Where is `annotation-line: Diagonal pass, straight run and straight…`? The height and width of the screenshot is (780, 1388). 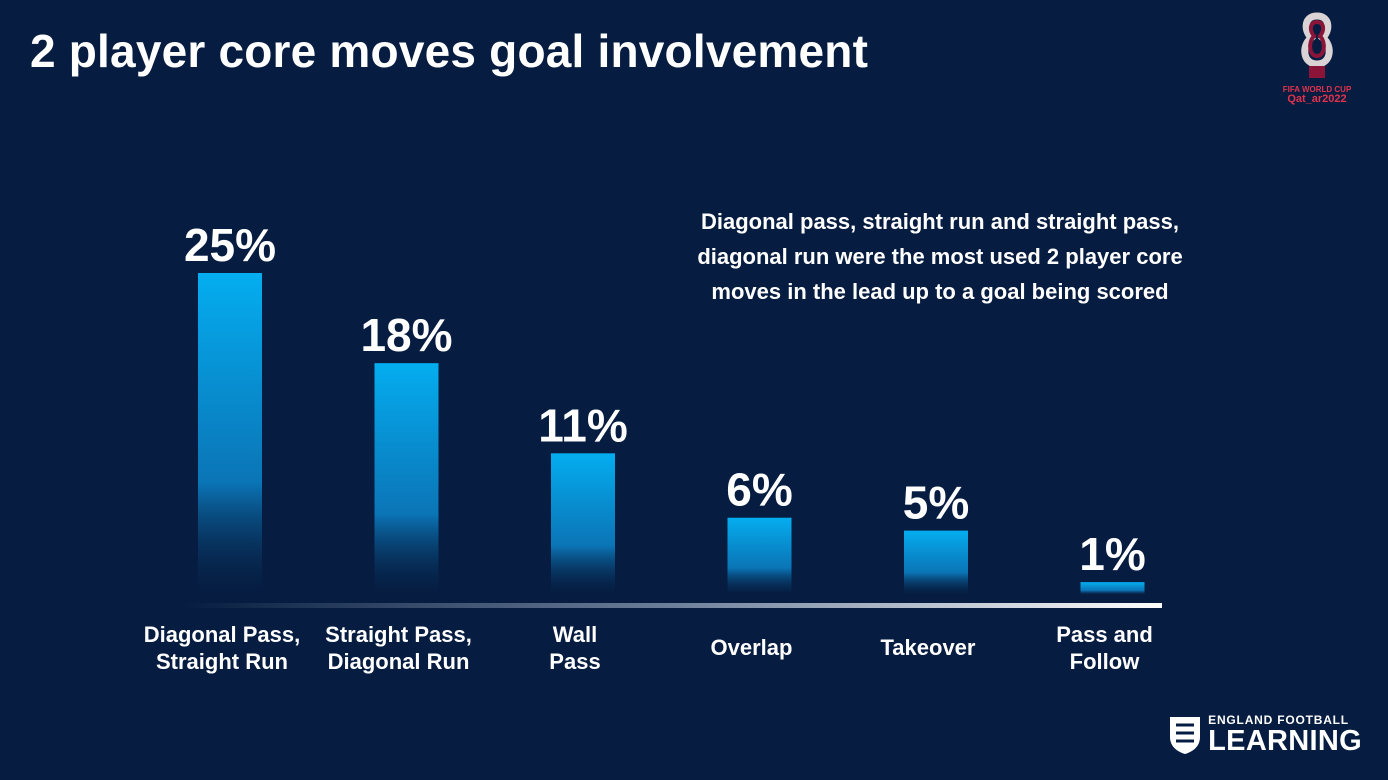
annotation-line: Diagonal pass, straight run and straight… is located at coordinates (940, 221).